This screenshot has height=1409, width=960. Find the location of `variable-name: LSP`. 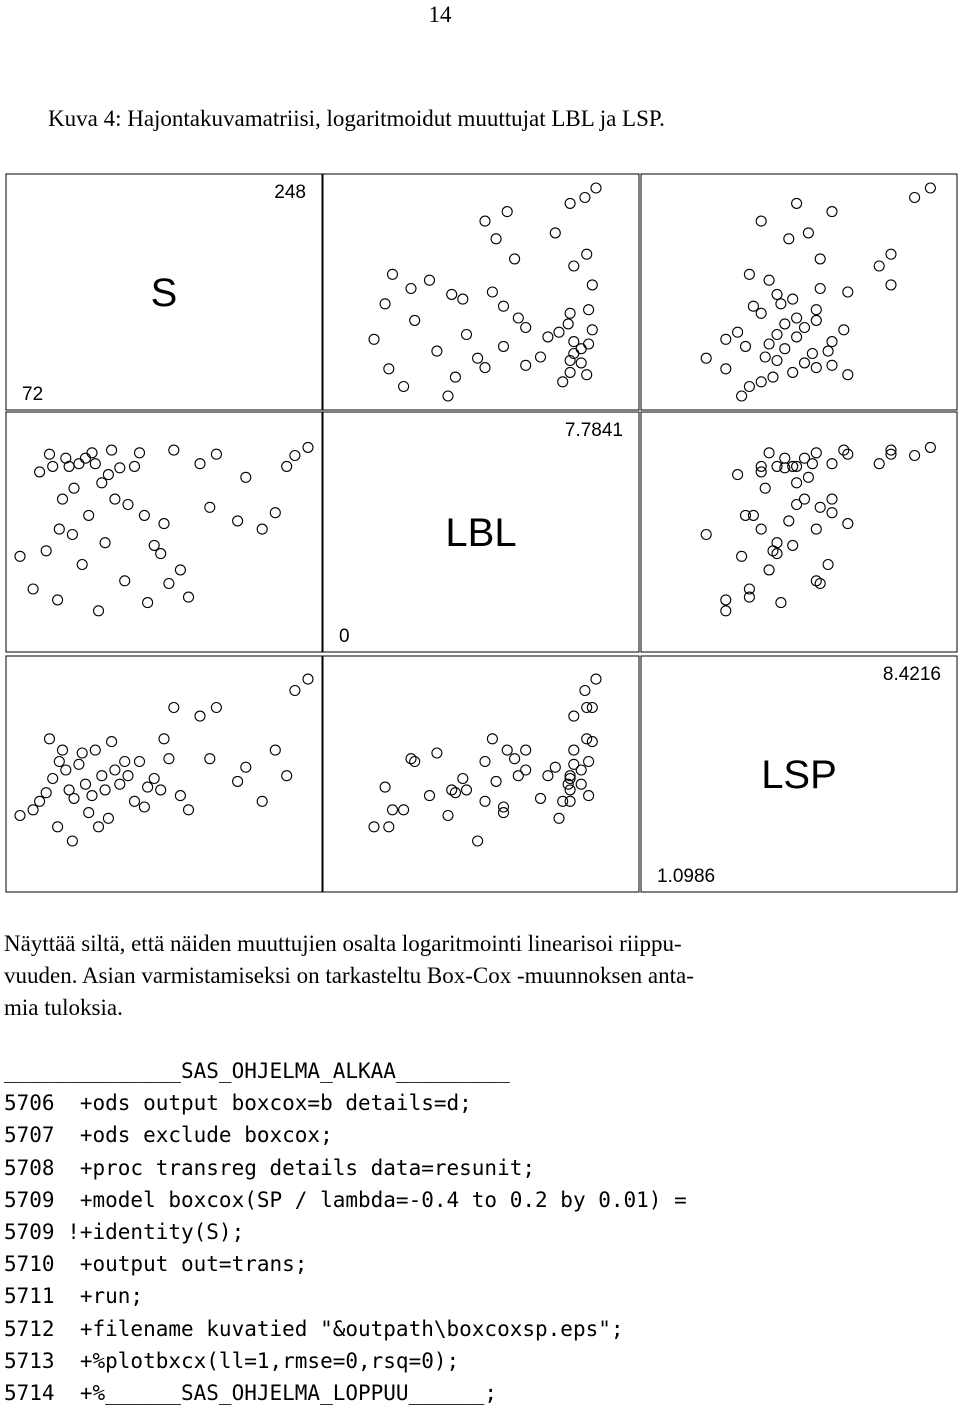

variable-name: LSP is located at coordinates (799, 775).